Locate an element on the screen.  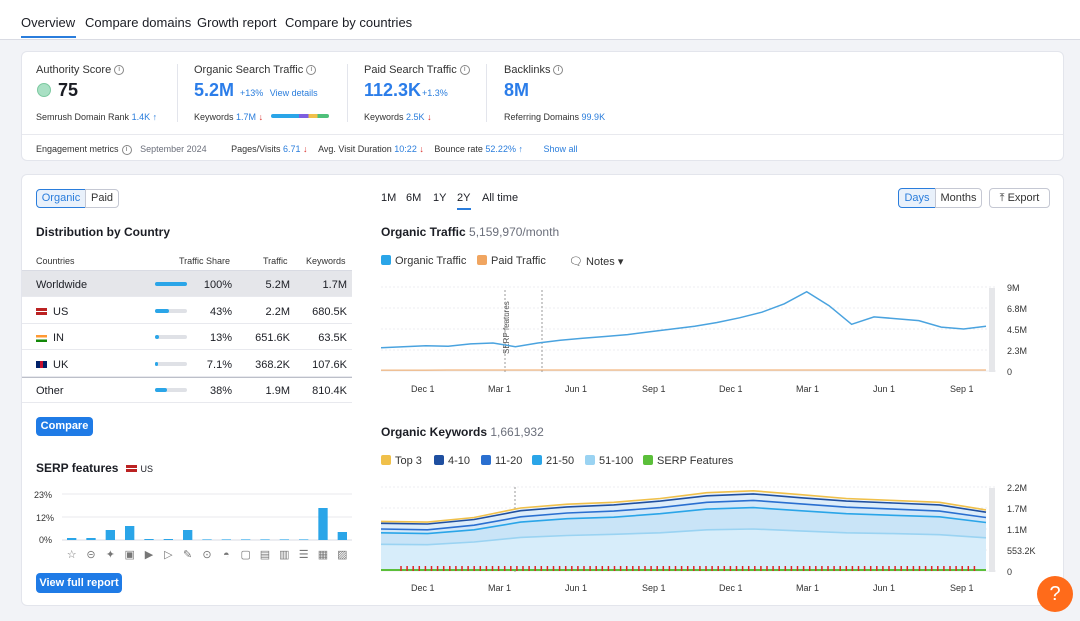
legend-serp-features: SERP Features is located at coordinates (688, 461).